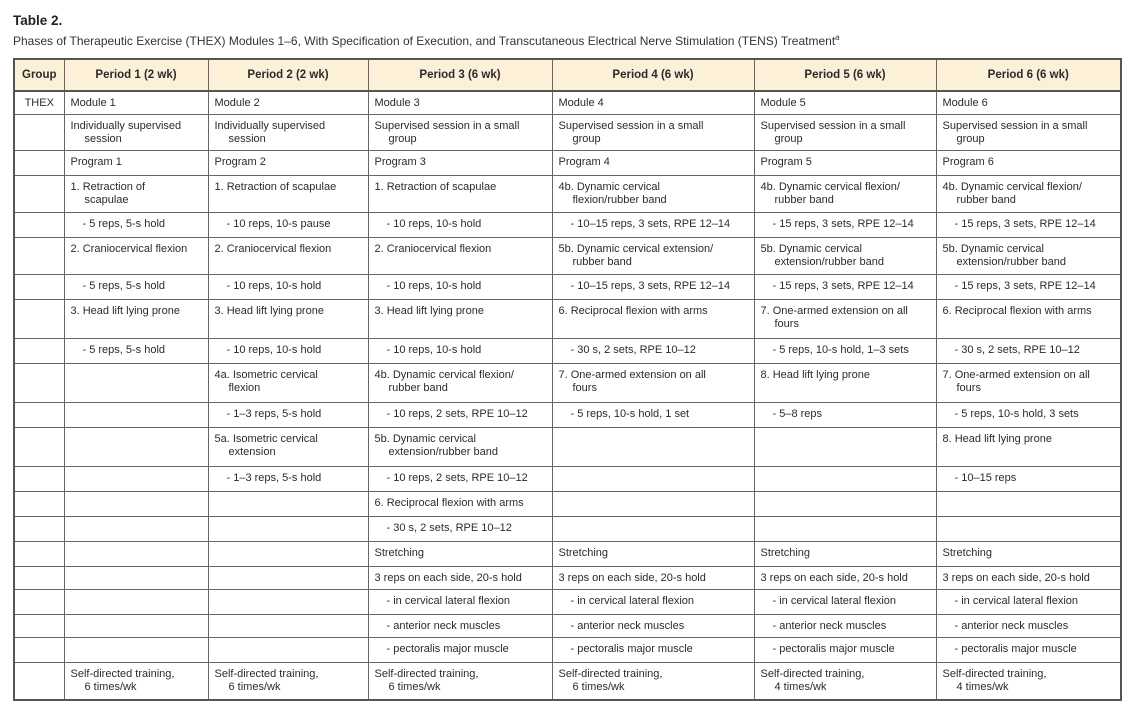 Image resolution: width=1138 pixels, height=722 pixels. Describe the element at coordinates (845, 163) in the screenshot. I see `table-cell: Program 5` at that location.